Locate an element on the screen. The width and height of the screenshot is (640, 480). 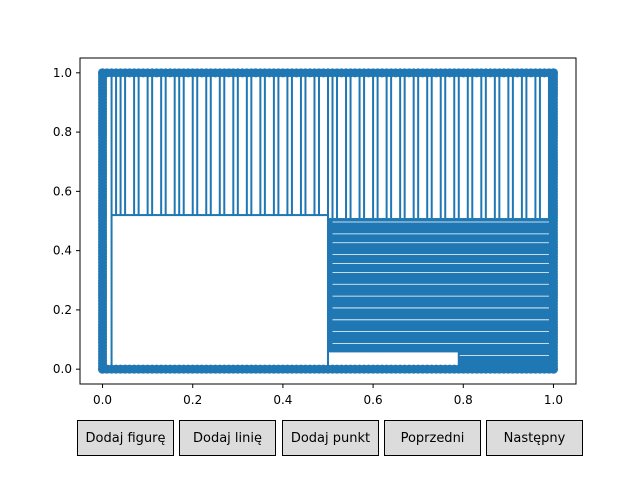
x-tick-label: 0.8 is located at coordinates (463, 400).